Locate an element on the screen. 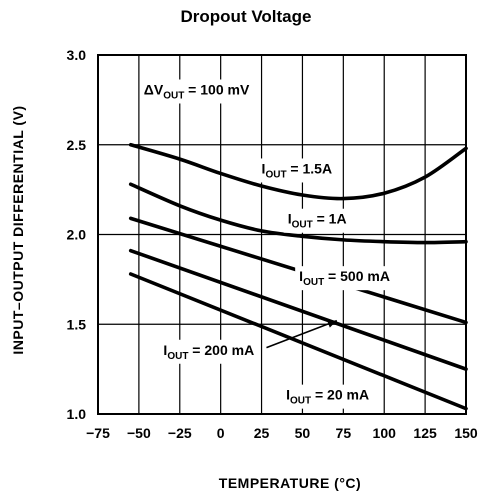 The image size is (492, 501). series-1500ma is located at coordinates (298, 171).